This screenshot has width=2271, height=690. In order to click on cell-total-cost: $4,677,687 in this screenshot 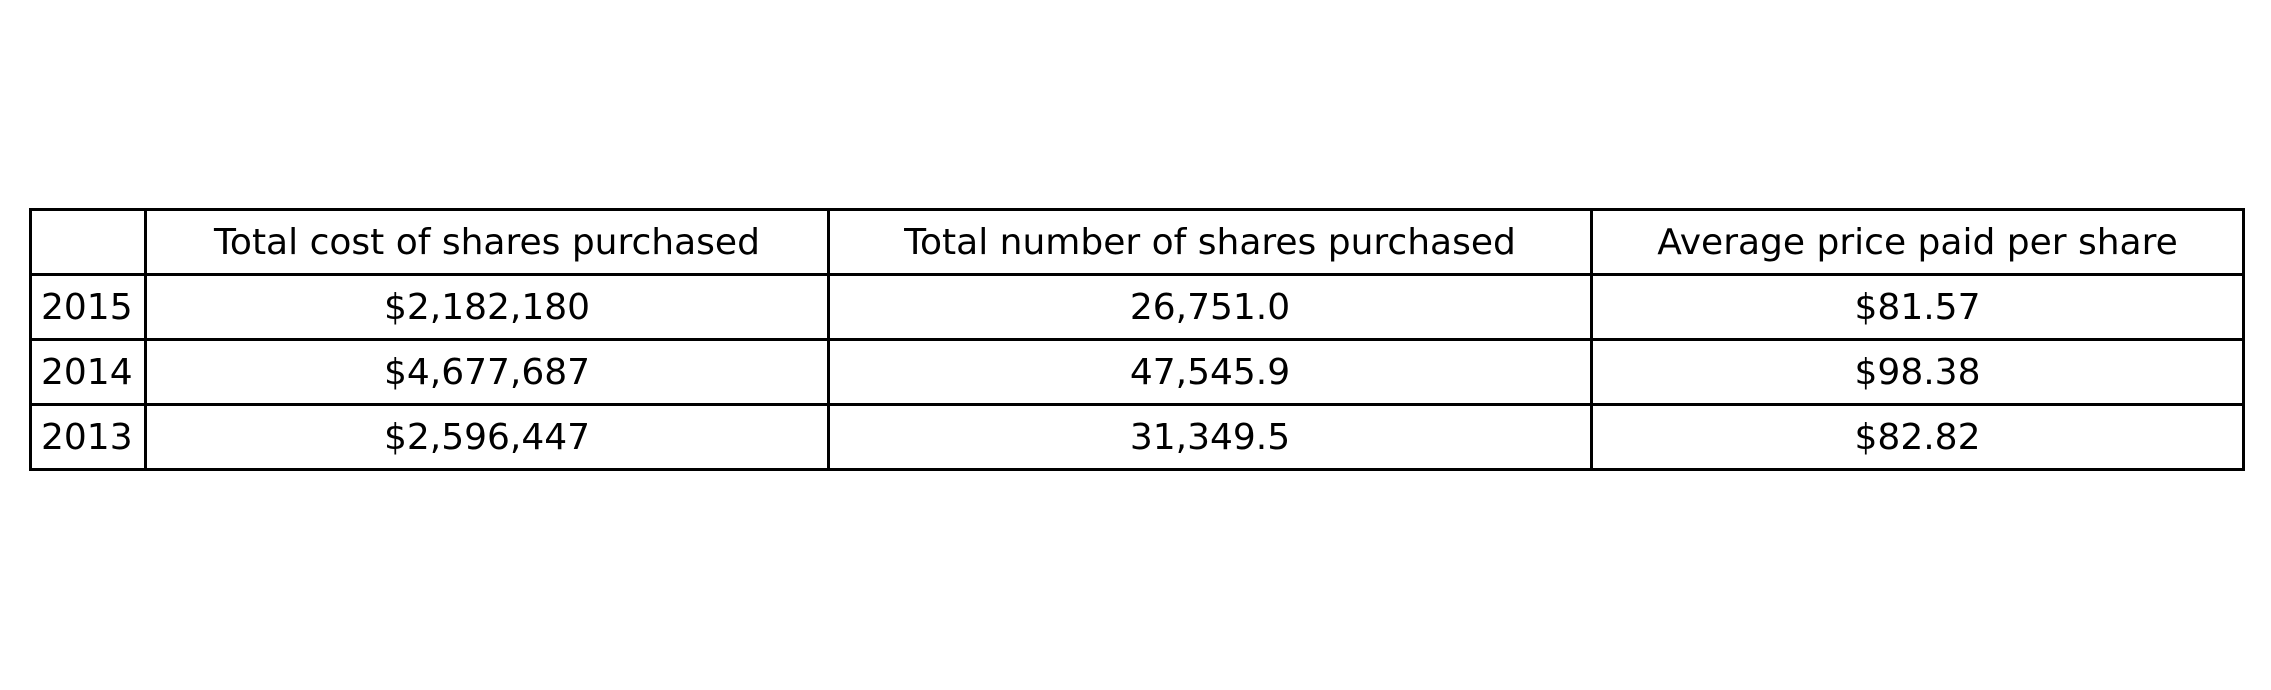, I will do `click(487, 372)`.